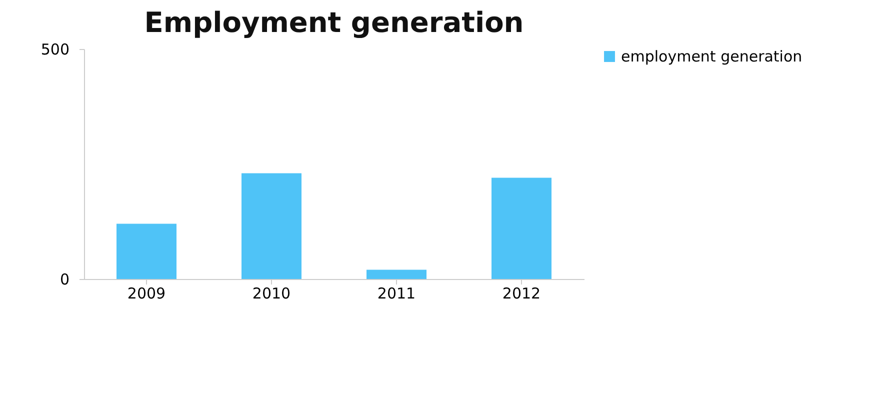 The width and height of the screenshot is (887, 401). I want to click on x-tick-label: 2011, so click(396, 293).